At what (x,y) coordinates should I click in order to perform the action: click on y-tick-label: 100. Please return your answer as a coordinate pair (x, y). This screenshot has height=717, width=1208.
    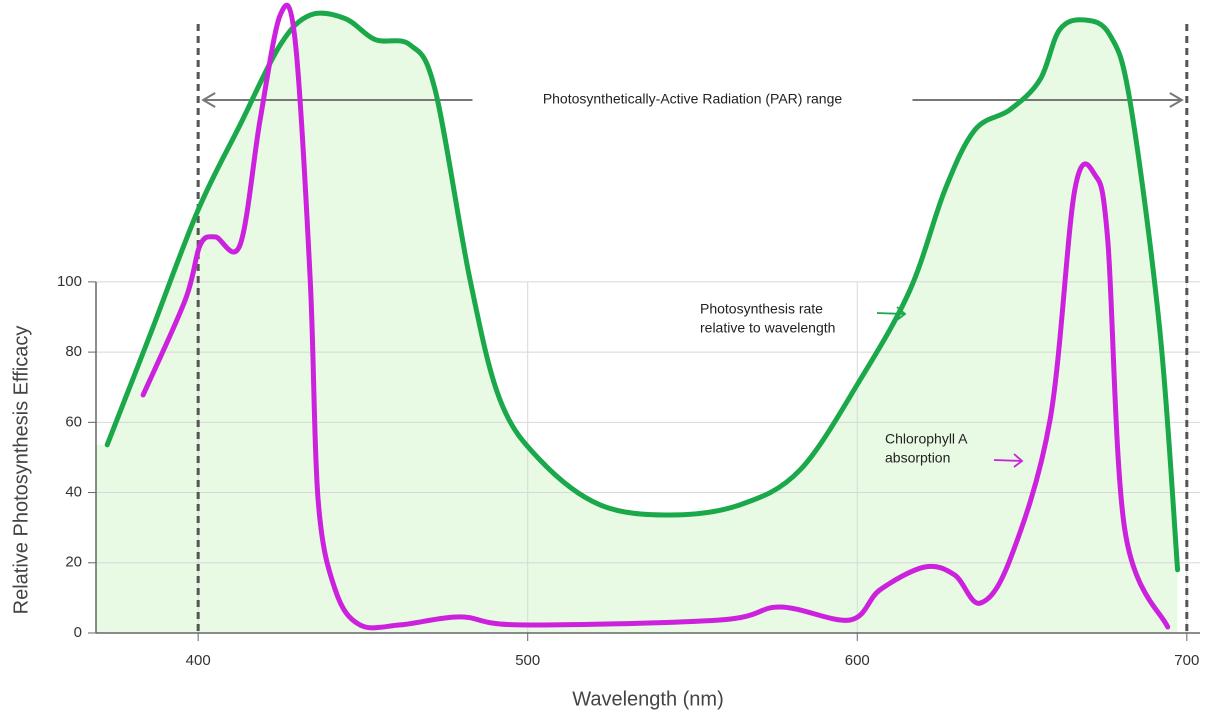
    Looking at the image, I should click on (69, 281).